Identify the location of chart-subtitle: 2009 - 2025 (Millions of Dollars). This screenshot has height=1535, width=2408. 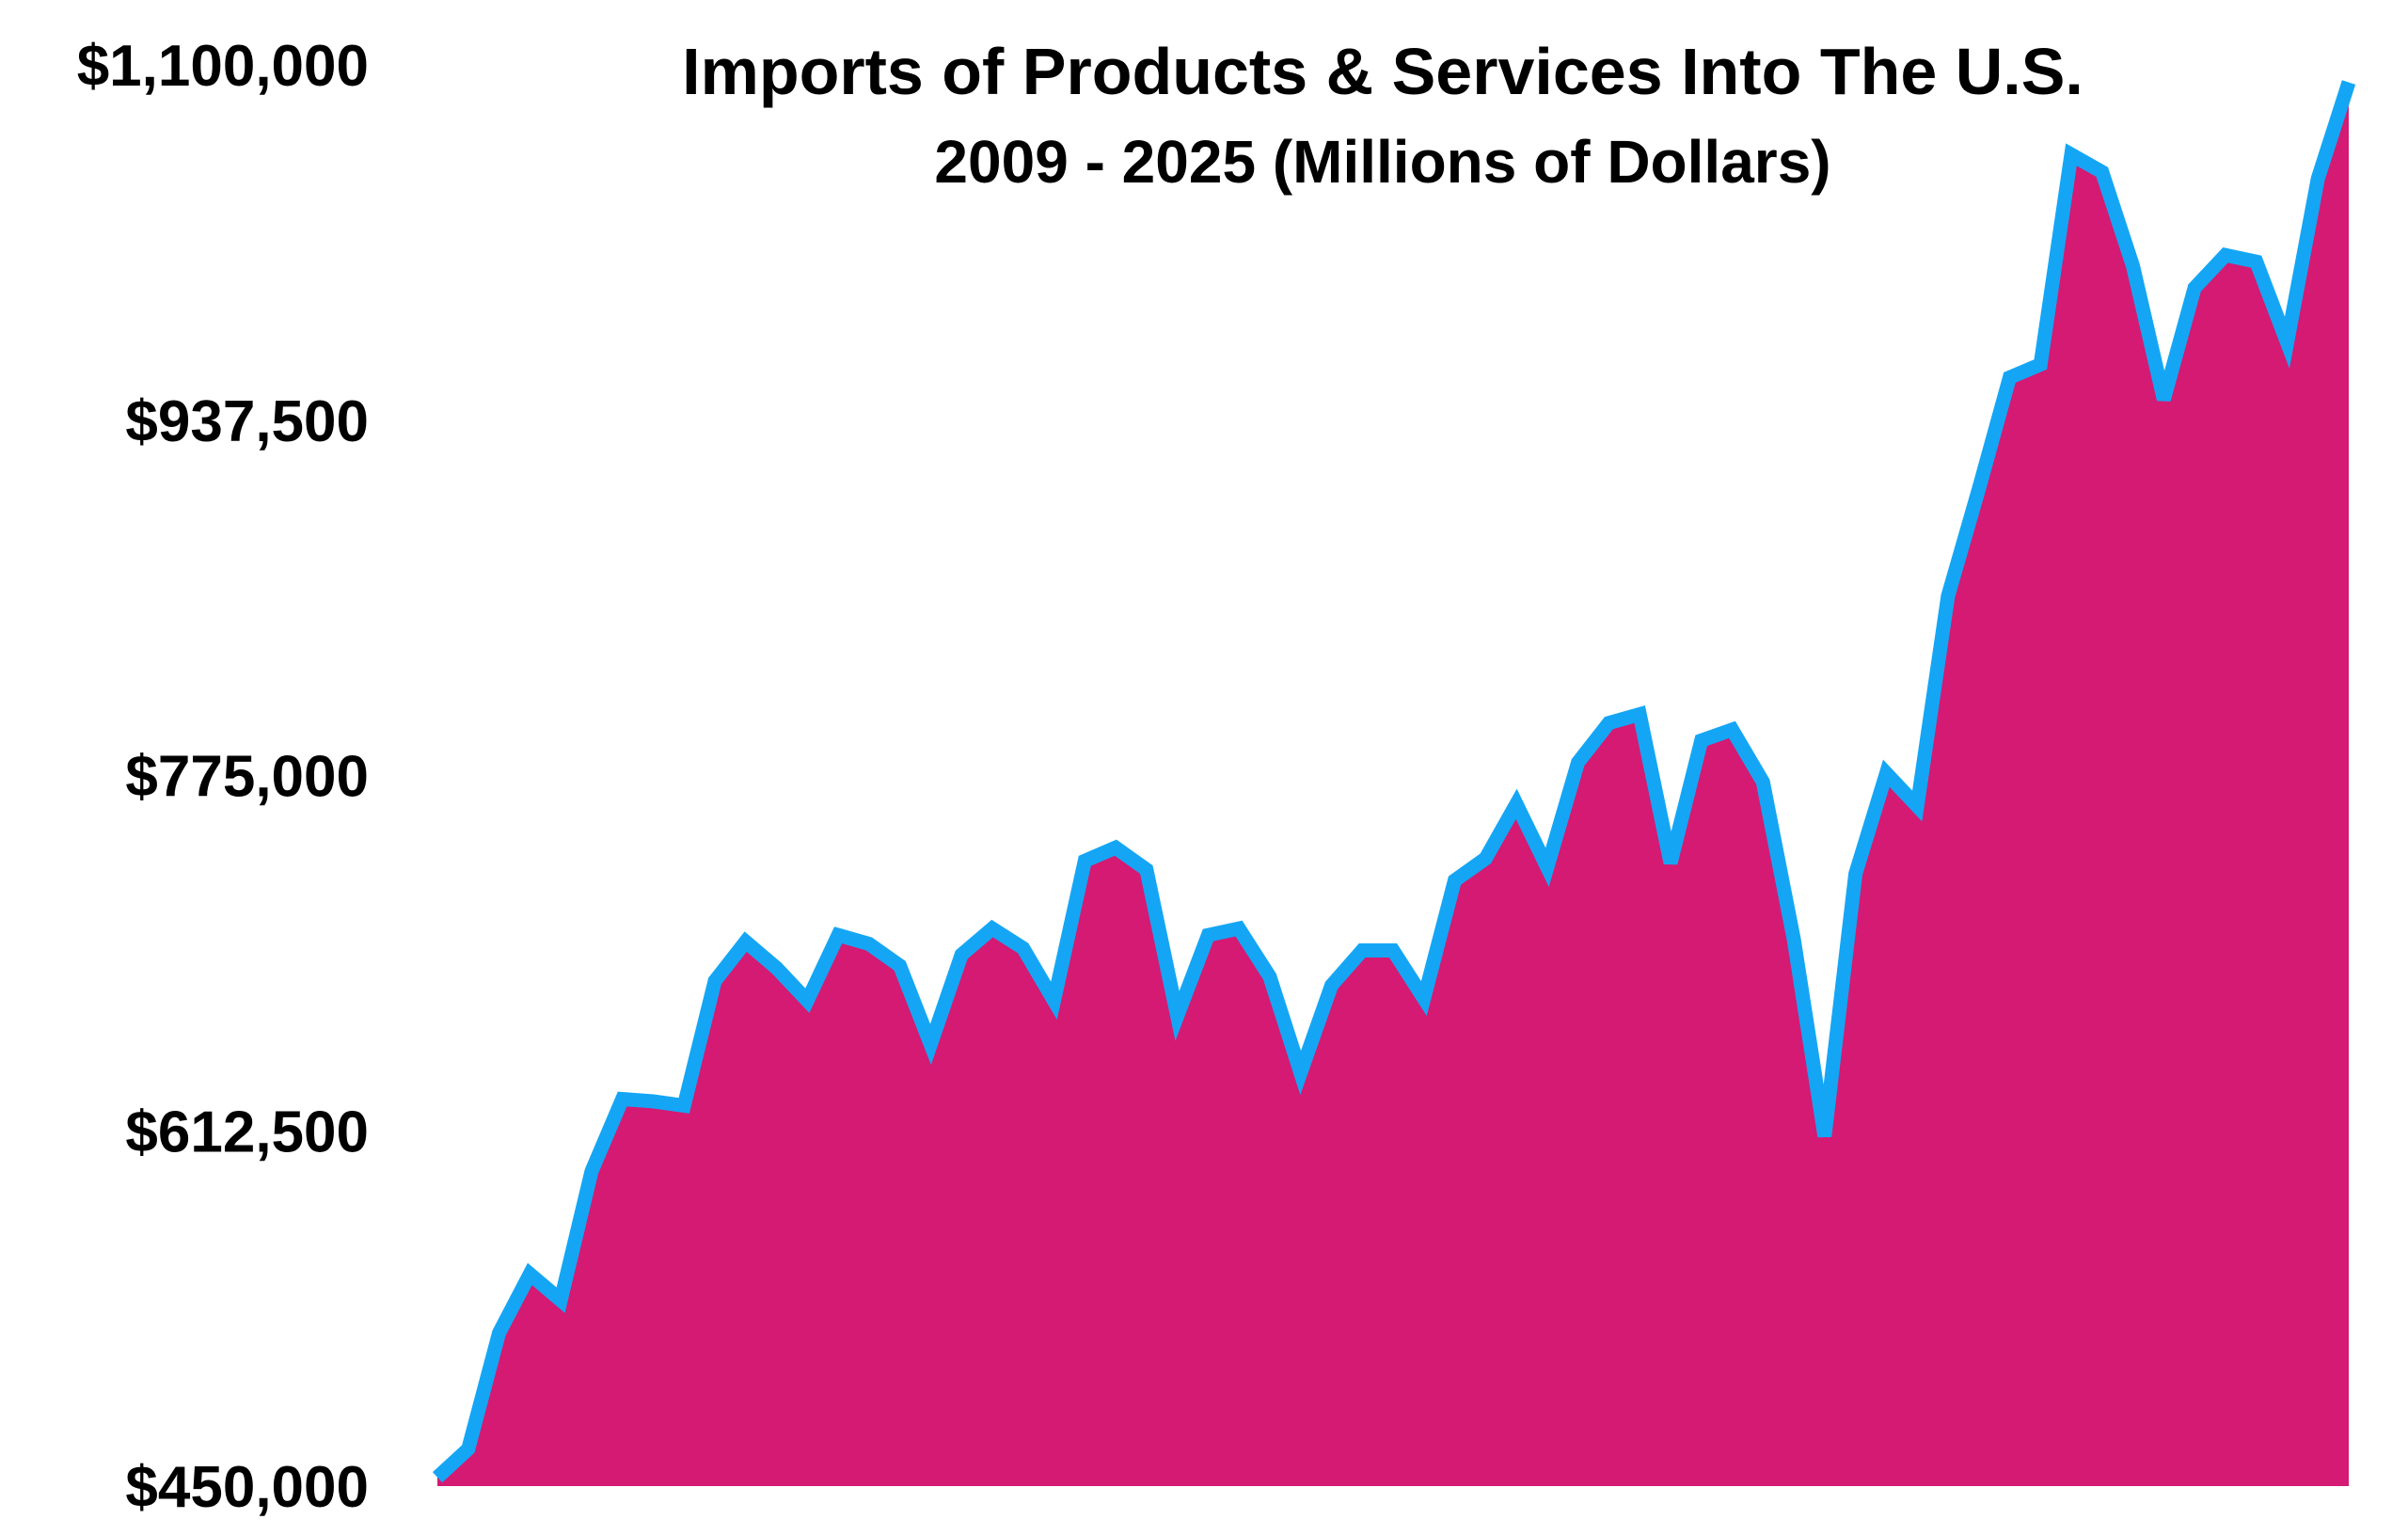
(1382, 162).